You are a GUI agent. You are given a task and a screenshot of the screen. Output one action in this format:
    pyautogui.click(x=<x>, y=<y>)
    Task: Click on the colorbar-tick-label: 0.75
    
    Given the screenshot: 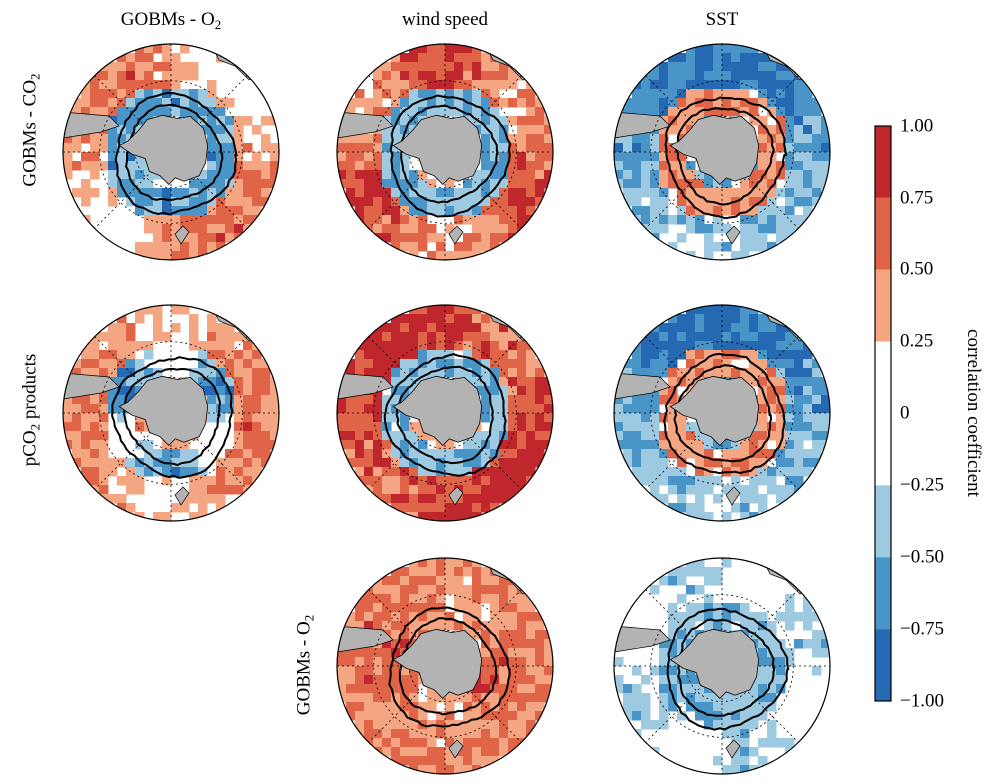 What is the action you would take?
    pyautogui.click(x=917, y=198)
    